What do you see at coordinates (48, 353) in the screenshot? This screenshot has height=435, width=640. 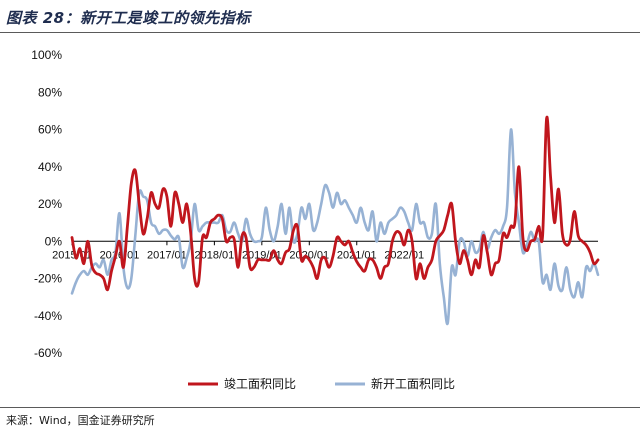 I see `y-tick-label: -60%` at bounding box center [48, 353].